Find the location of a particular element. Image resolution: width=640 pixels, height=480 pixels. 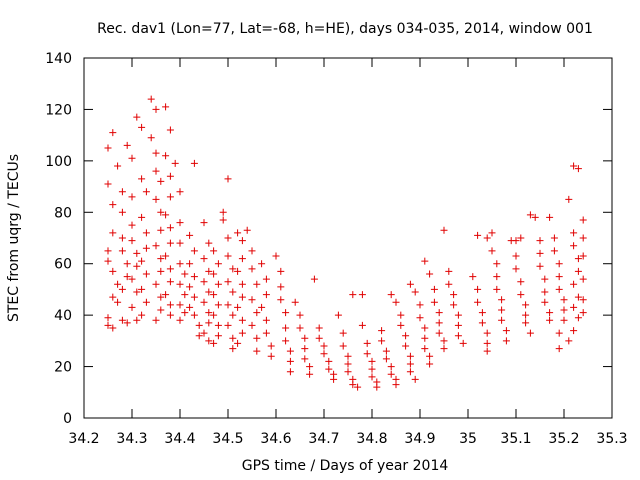

y-tick-label: 80 is located at coordinates (63, 213).